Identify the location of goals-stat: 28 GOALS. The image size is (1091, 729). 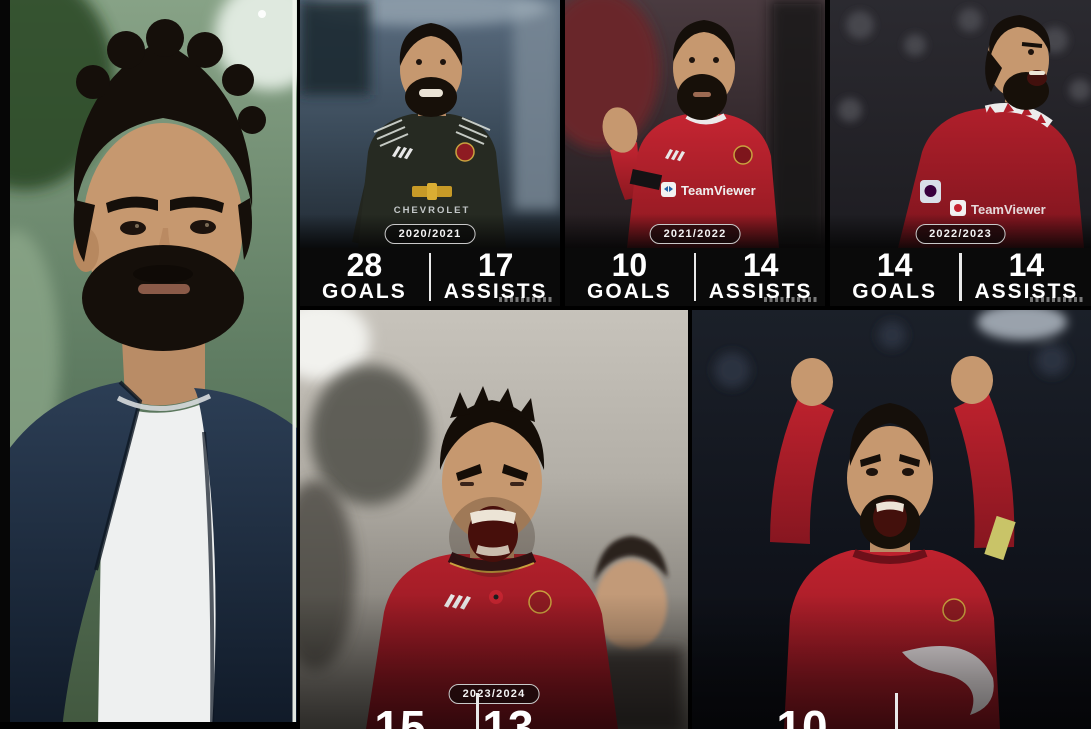
(364, 277).